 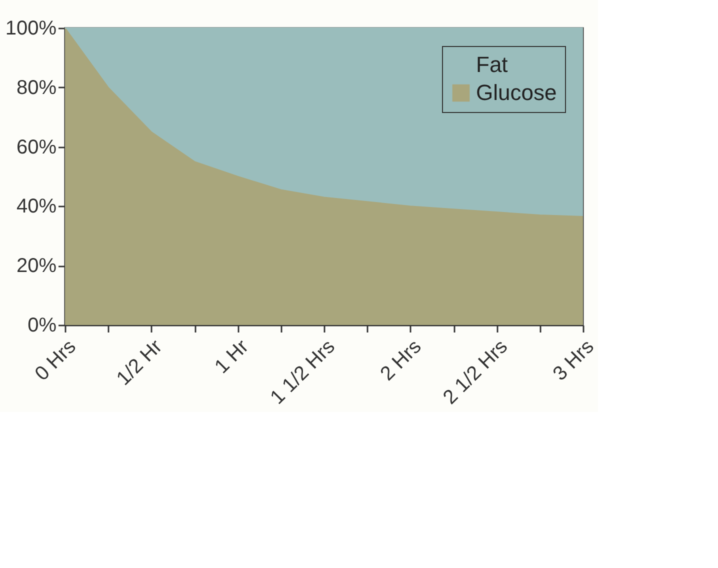 What do you see at coordinates (36, 207) in the screenshot?
I see `y-tick-label: 40%` at bounding box center [36, 207].